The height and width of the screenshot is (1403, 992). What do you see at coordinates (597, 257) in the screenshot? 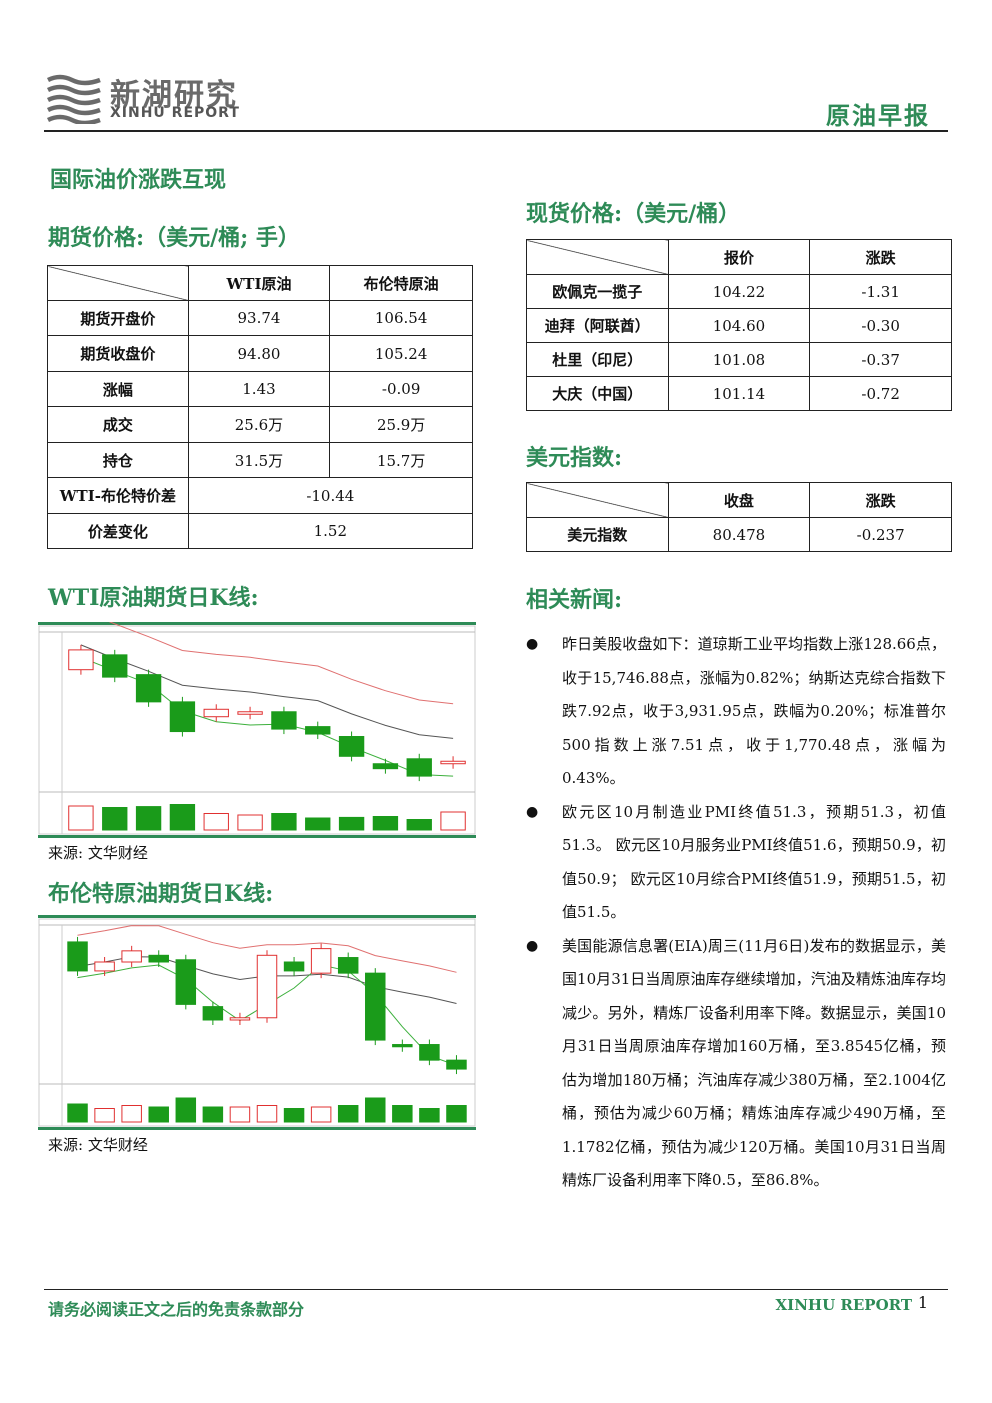
I see `spot-corner` at bounding box center [597, 257].